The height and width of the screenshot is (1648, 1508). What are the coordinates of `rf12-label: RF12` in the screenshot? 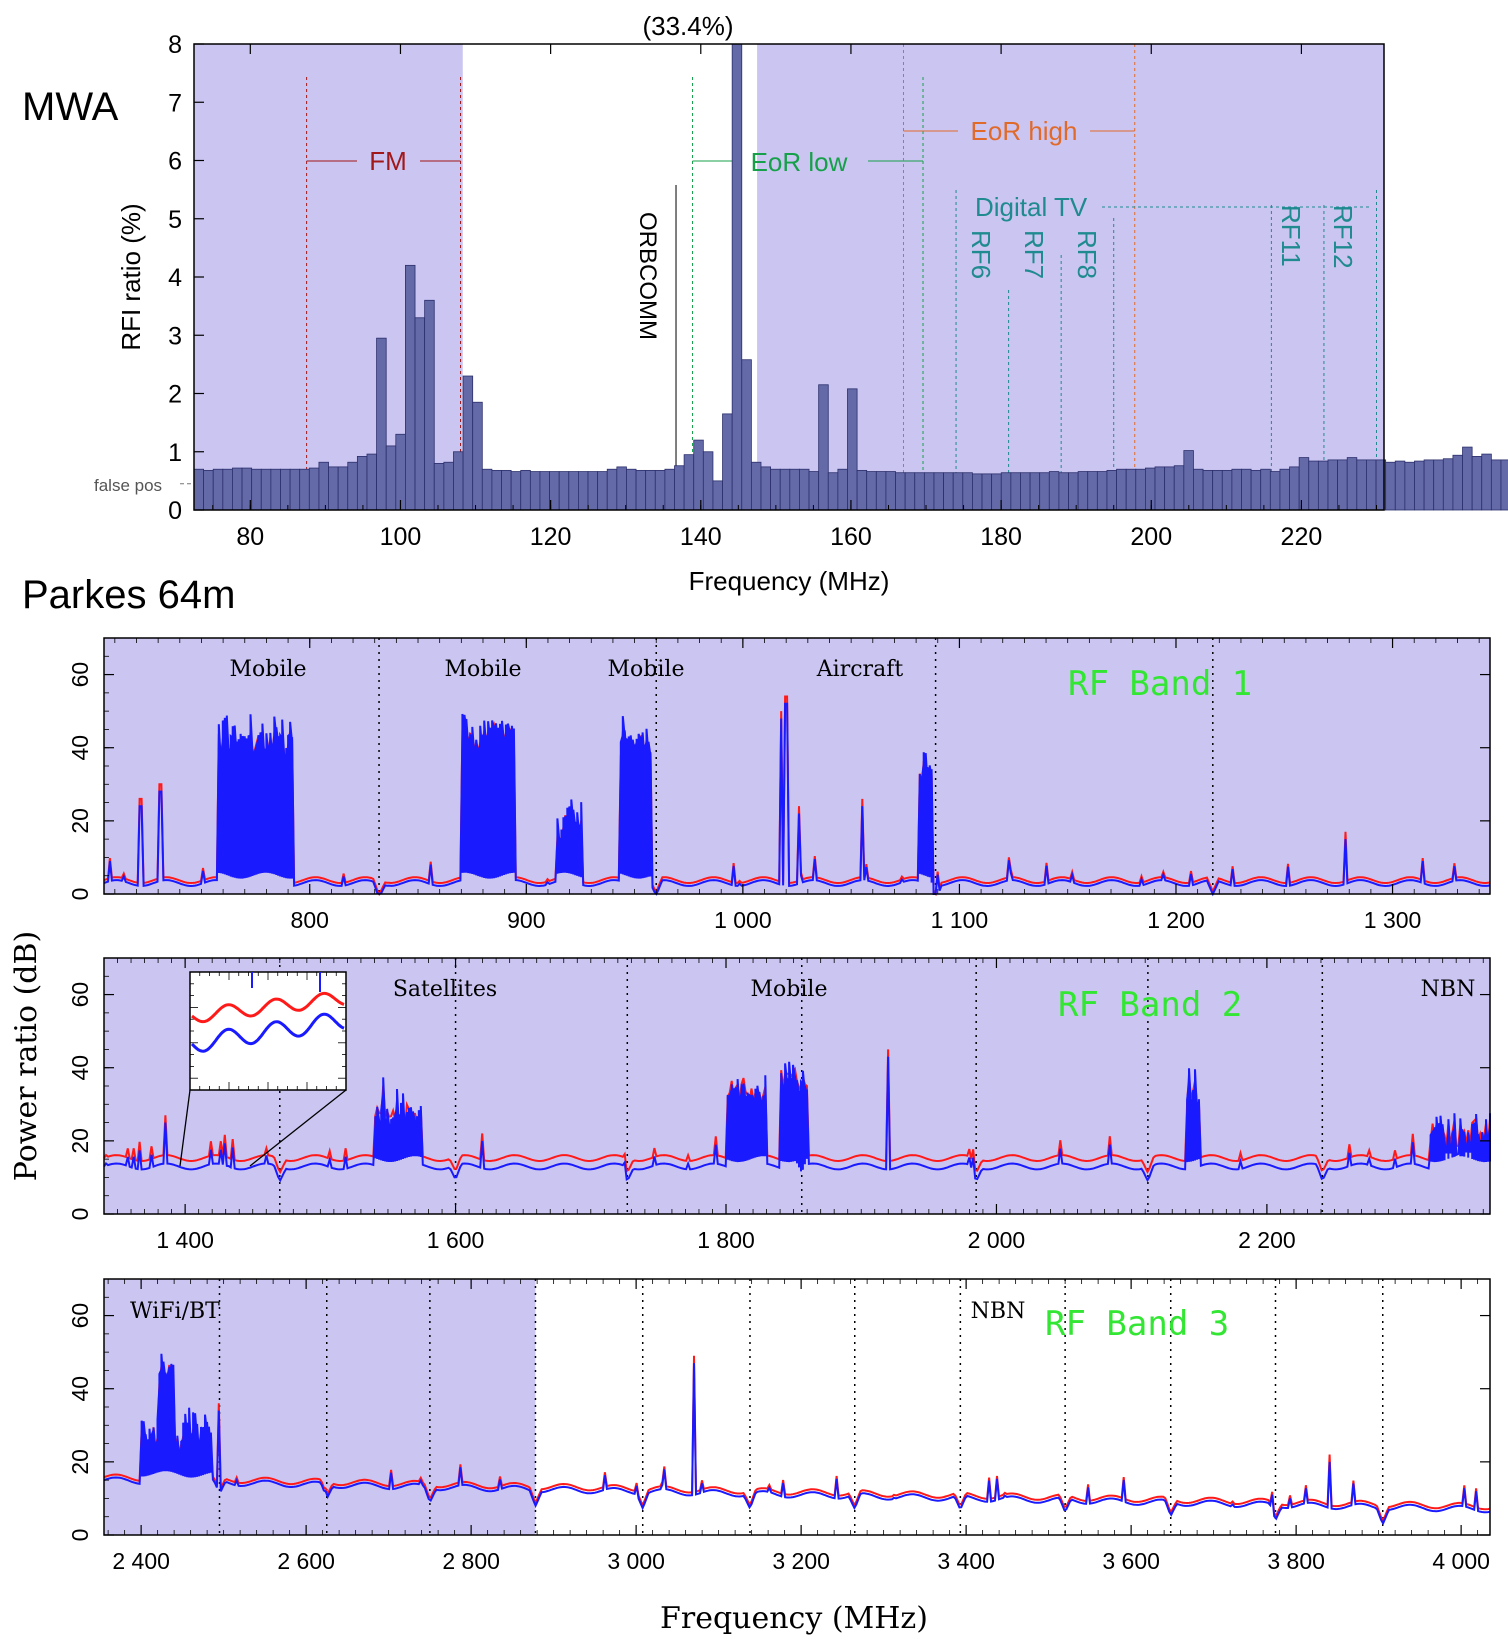 It's located at (1343, 237).